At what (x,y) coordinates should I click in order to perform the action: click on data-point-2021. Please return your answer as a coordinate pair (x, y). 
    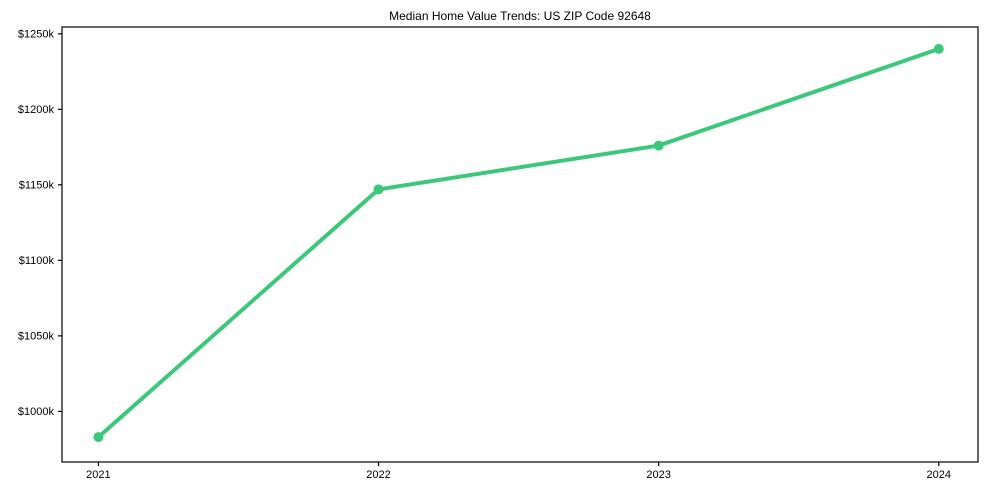
    Looking at the image, I should click on (98, 437).